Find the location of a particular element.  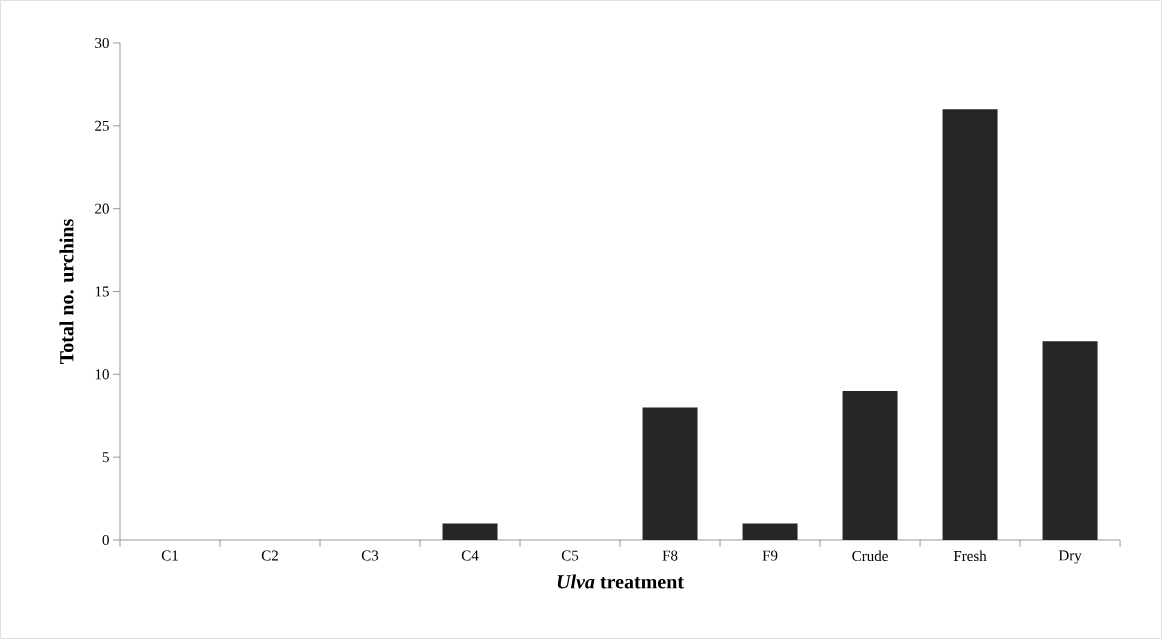

y-tick-label: 5 is located at coordinates (105, 457).